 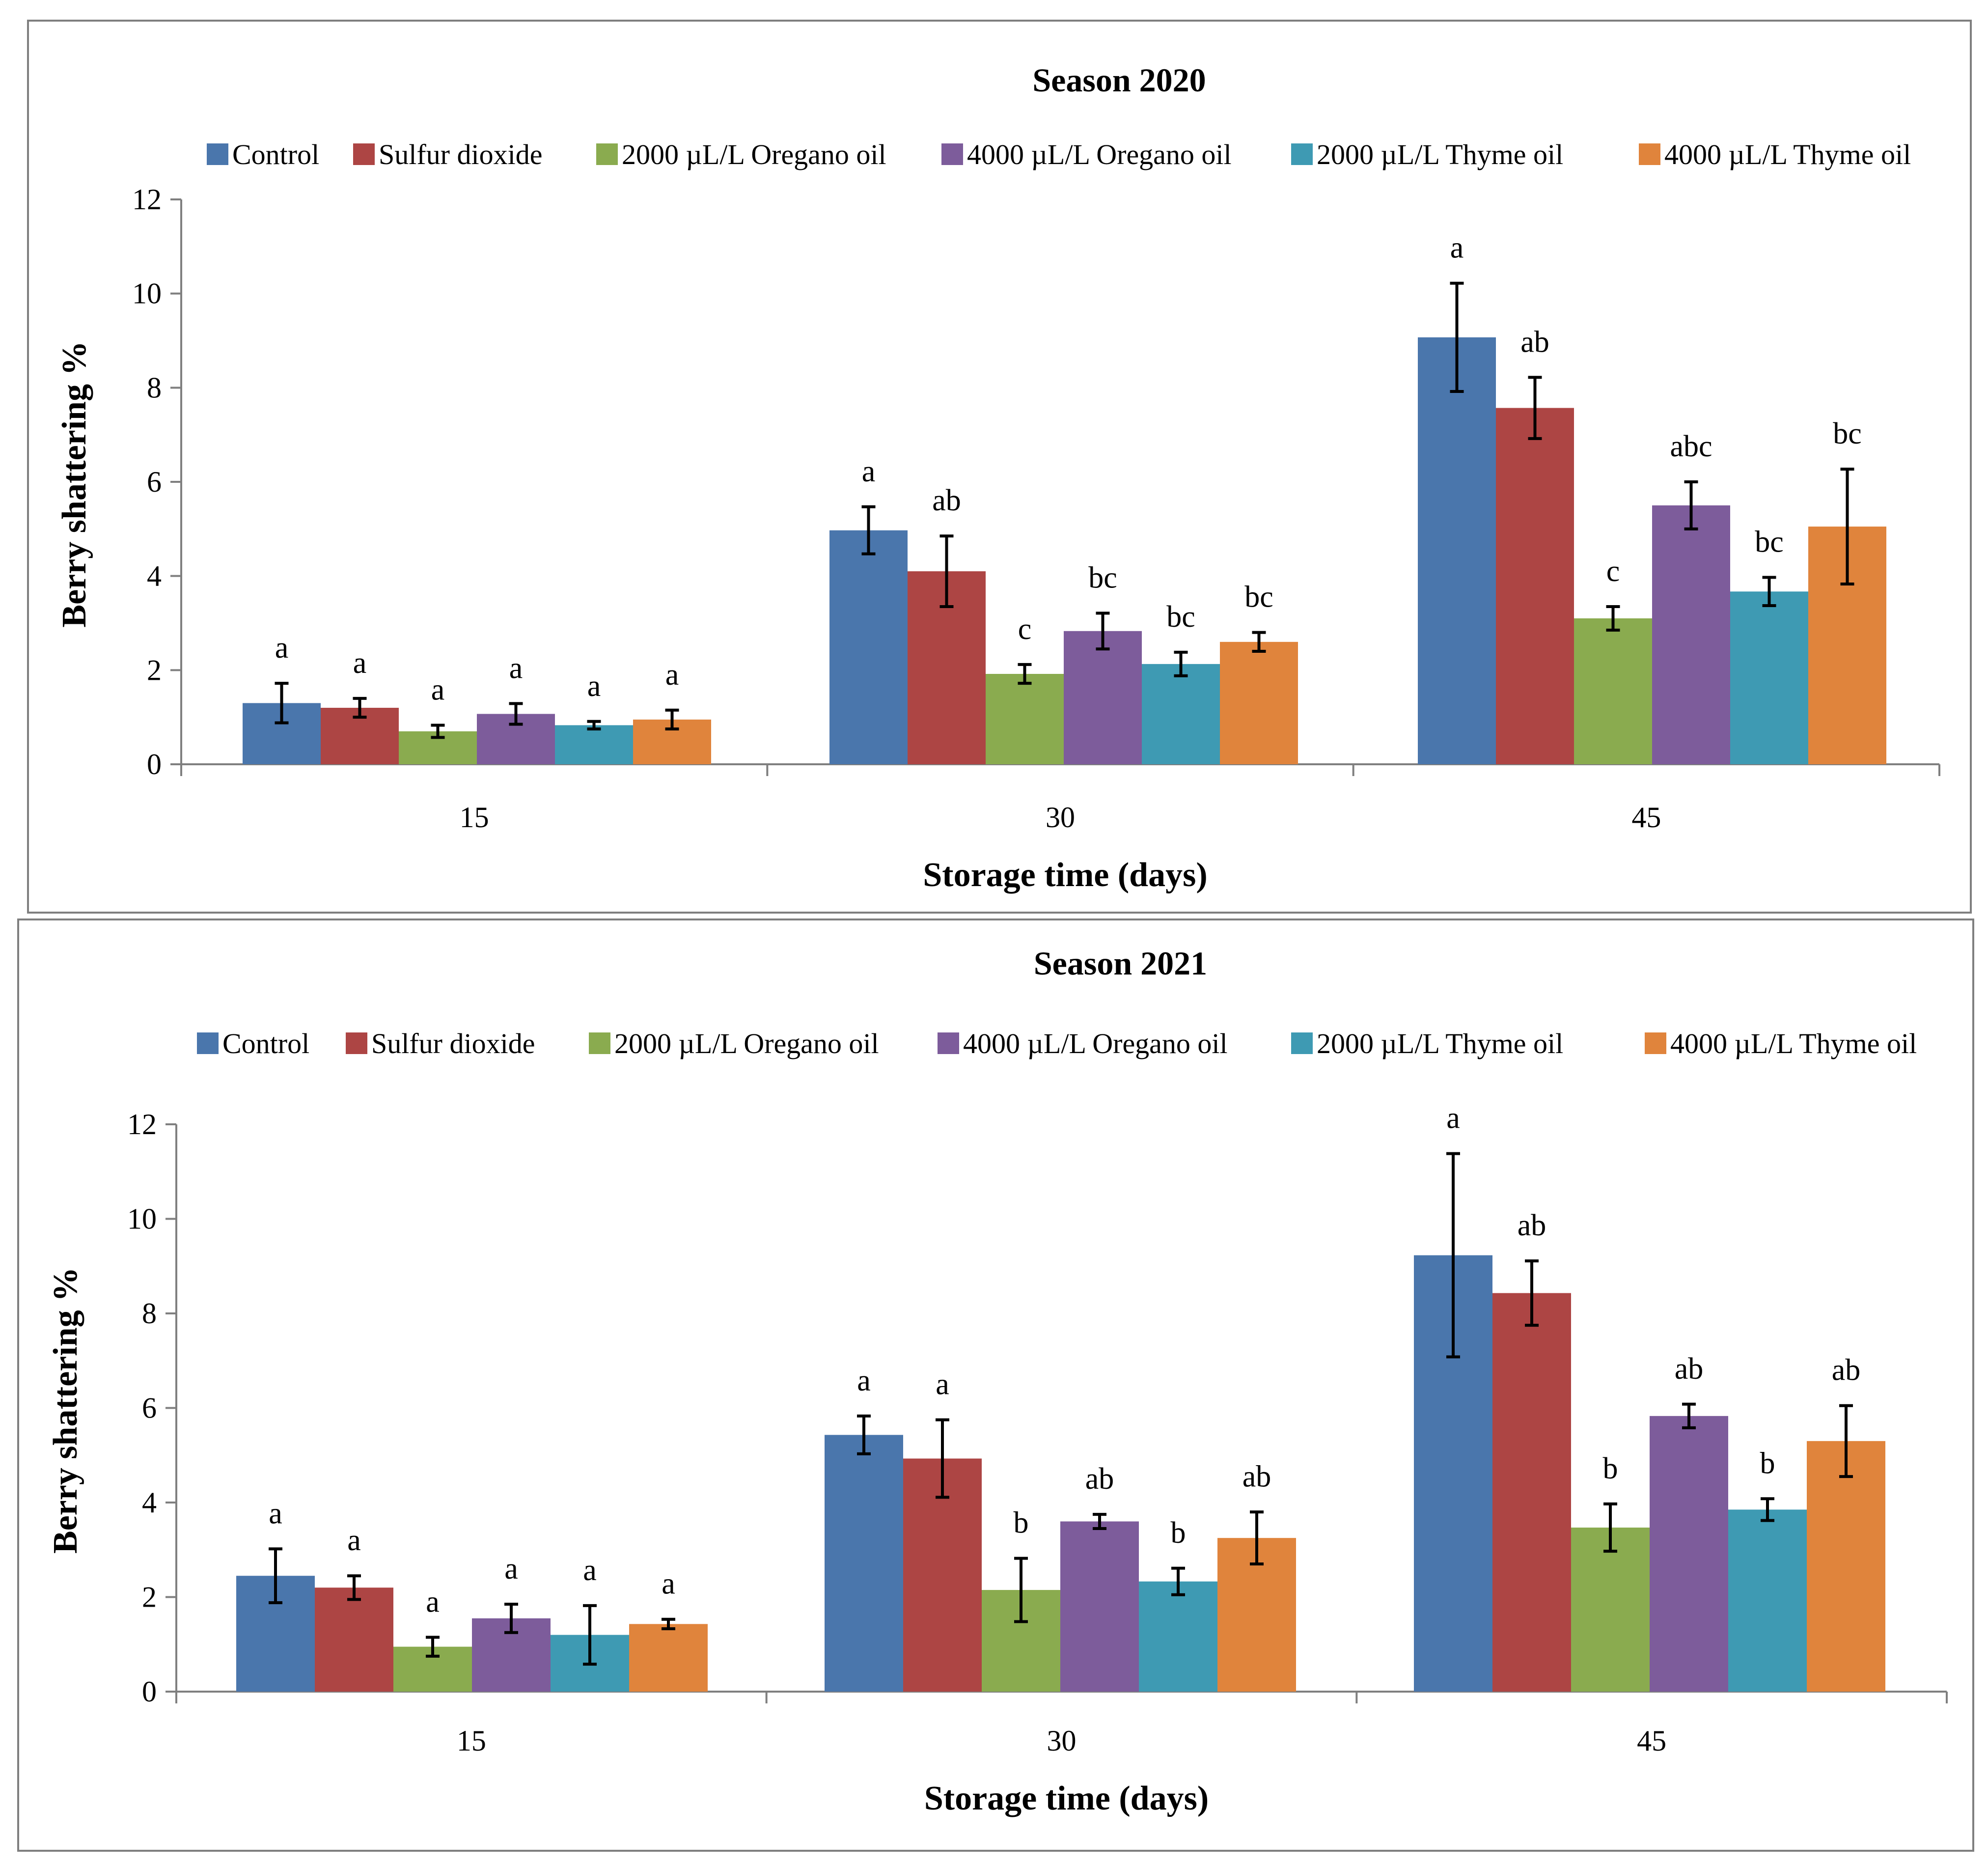 What do you see at coordinates (1691, 446) in the screenshot?
I see `significance-letter: abc` at bounding box center [1691, 446].